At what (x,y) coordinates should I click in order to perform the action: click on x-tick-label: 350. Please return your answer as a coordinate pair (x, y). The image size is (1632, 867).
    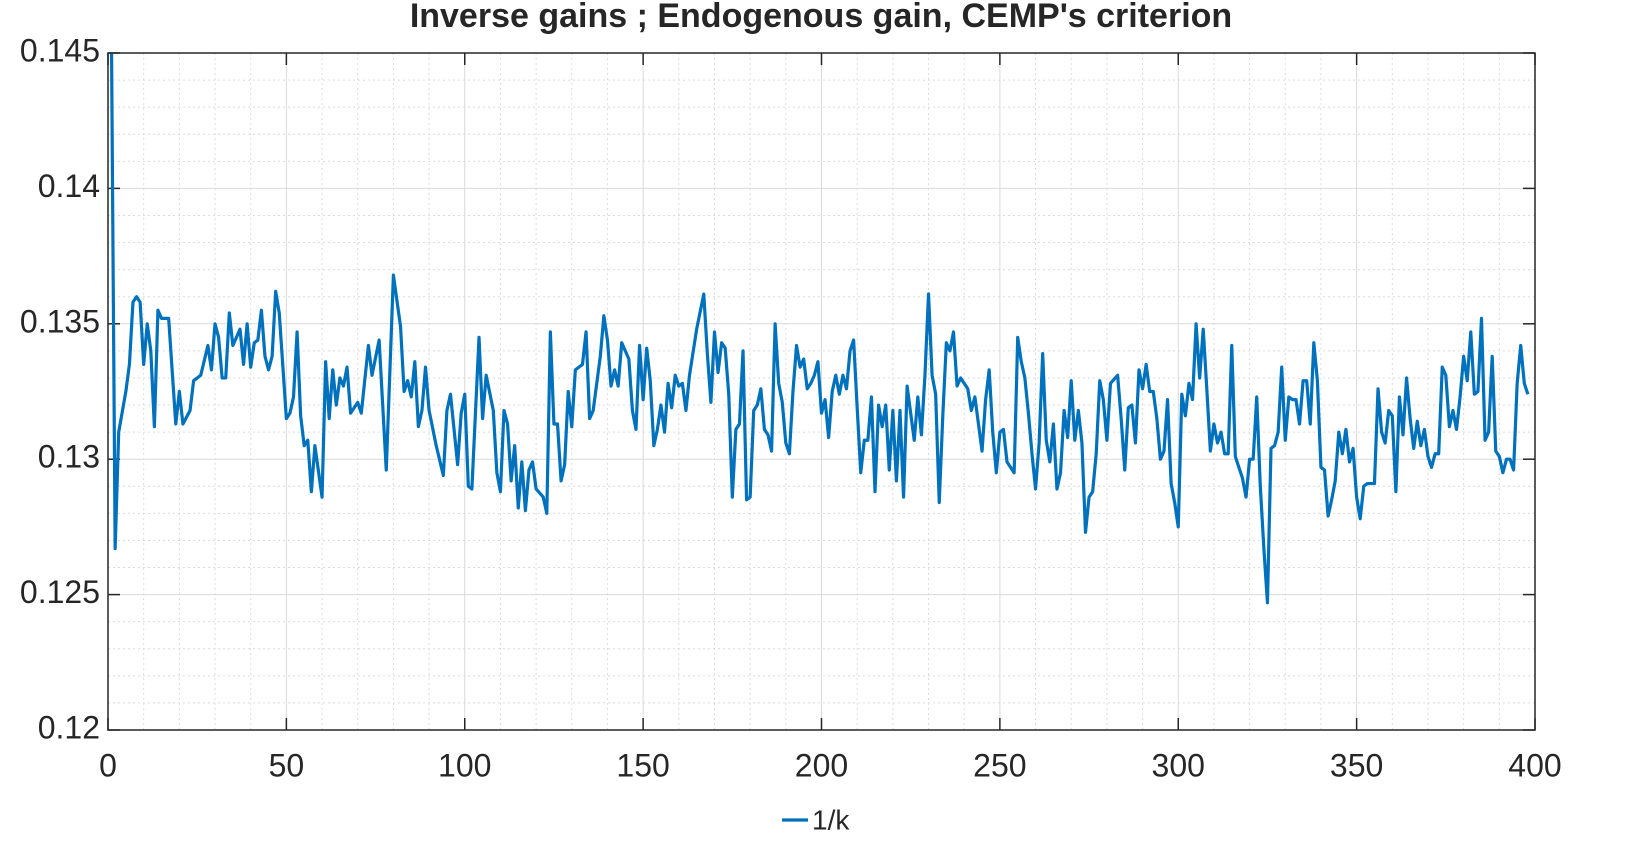
    Looking at the image, I should click on (1356, 765).